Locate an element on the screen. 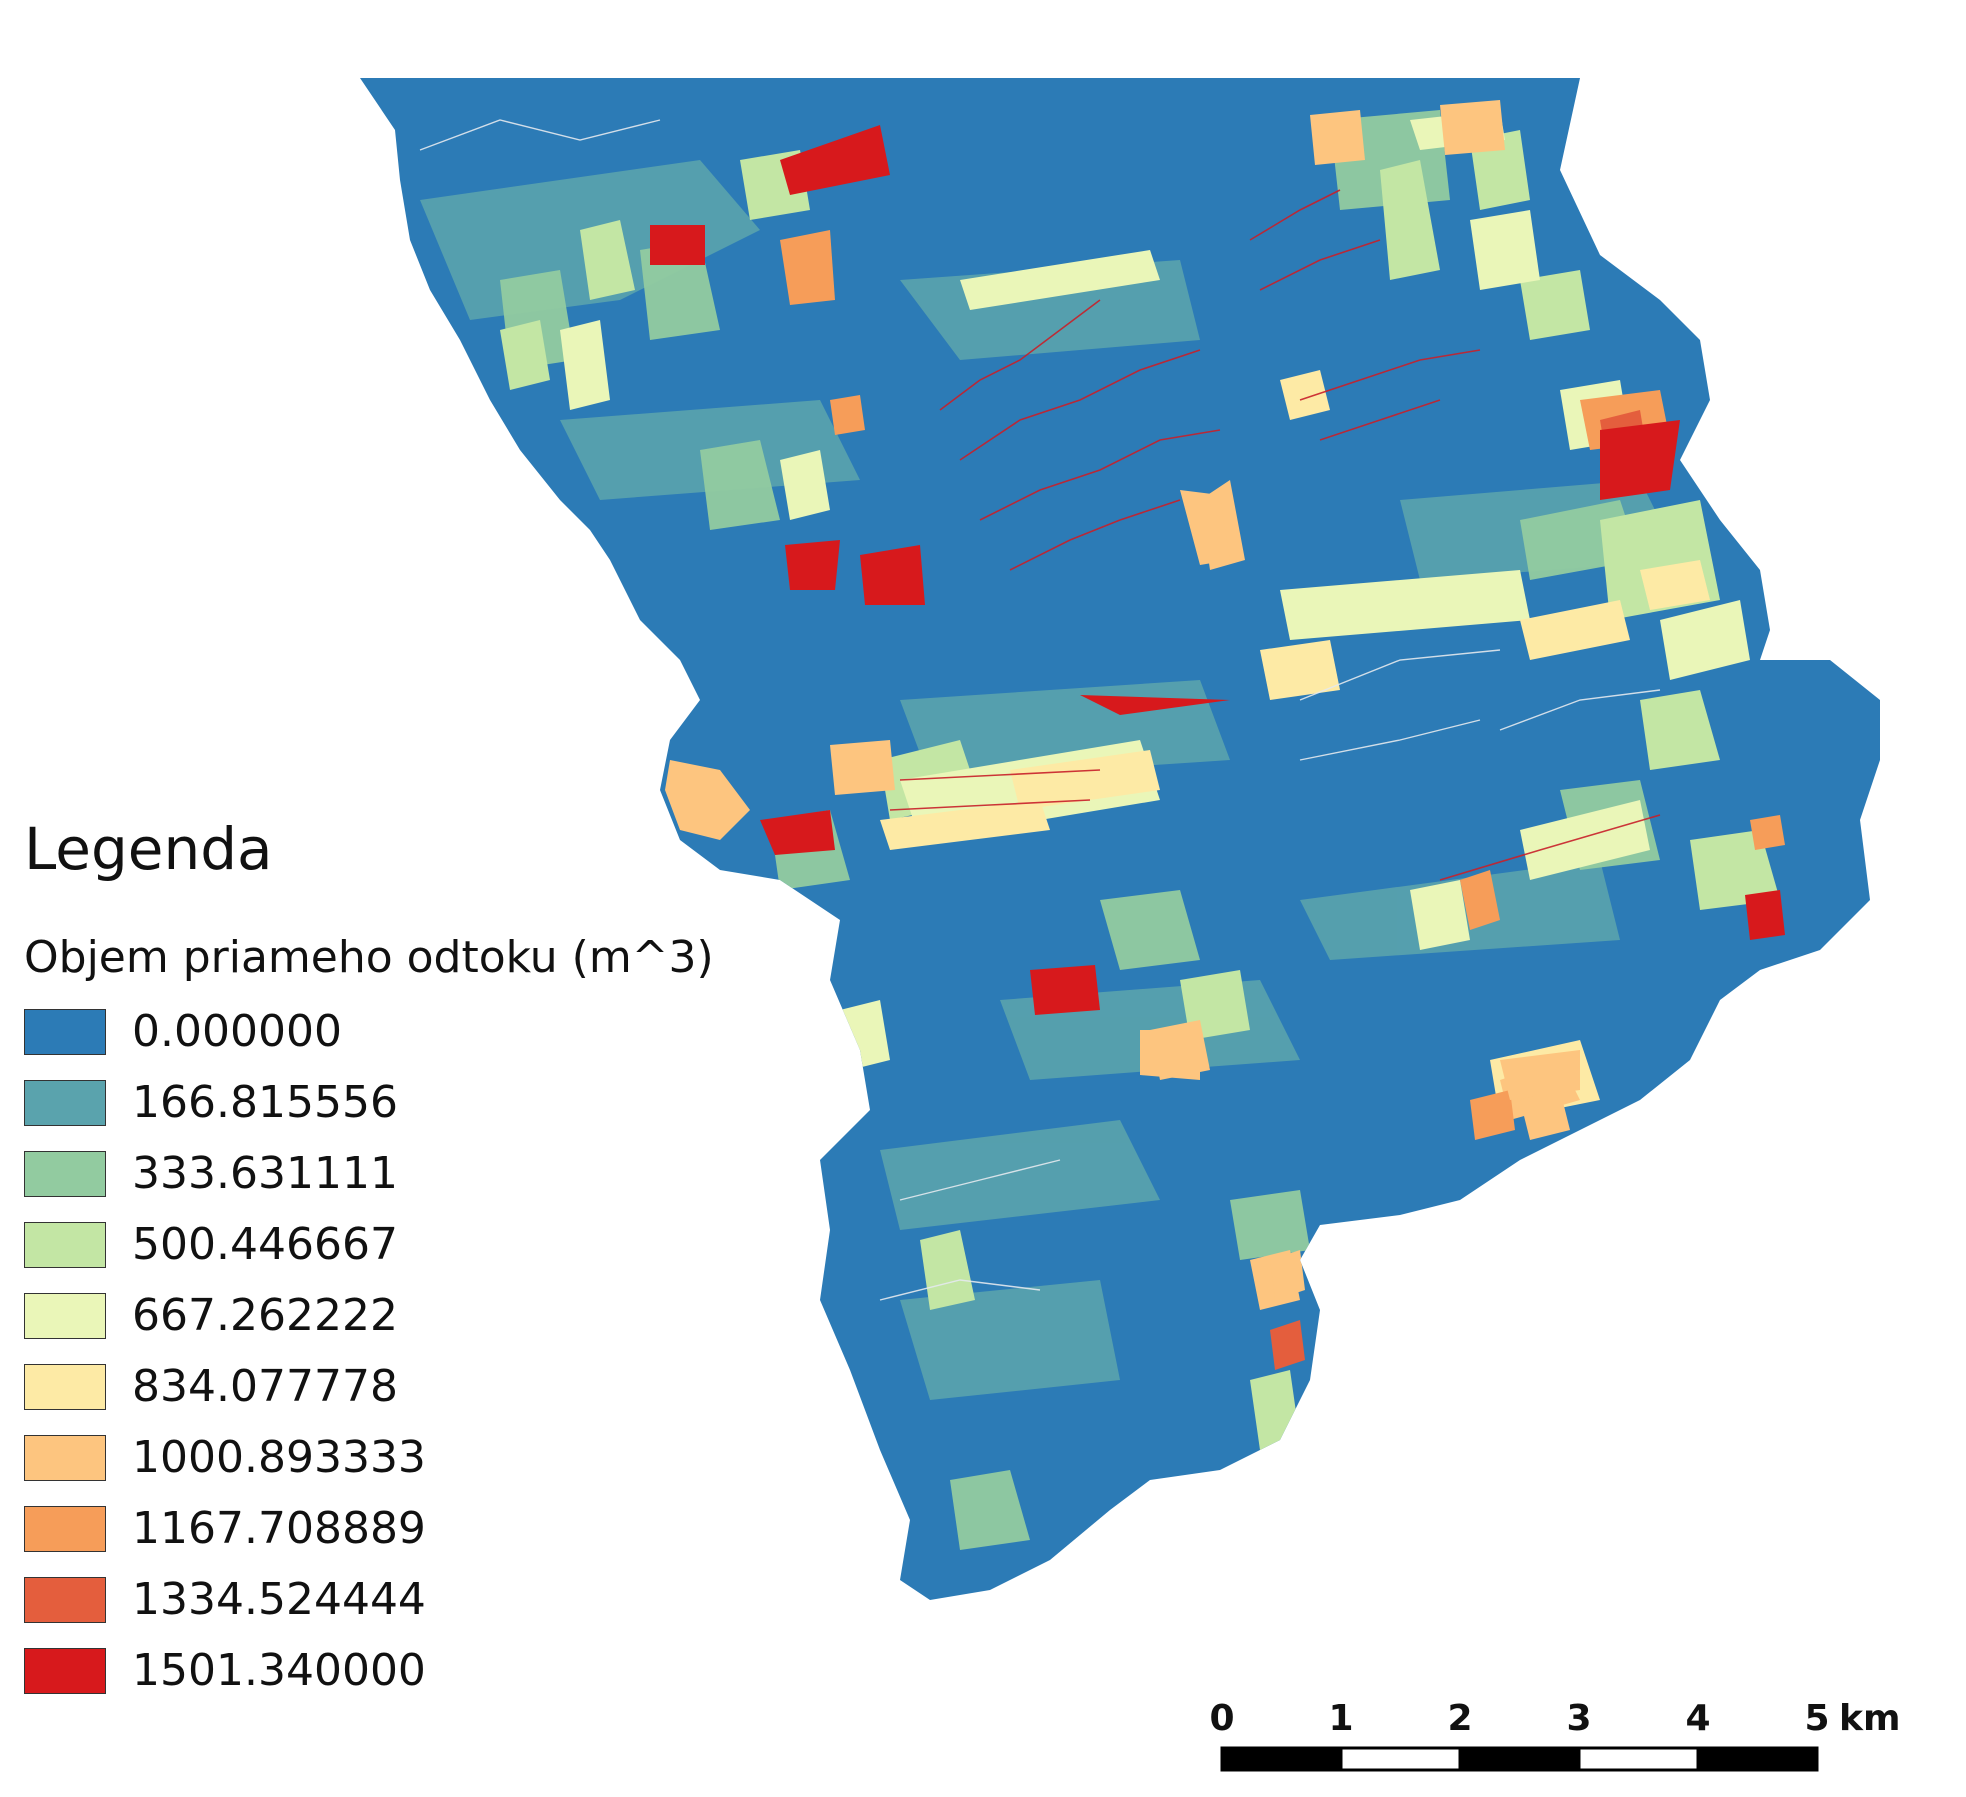 This screenshot has height=1797, width=1966. legend-item: 1334.524444 is located at coordinates (369, 1599).